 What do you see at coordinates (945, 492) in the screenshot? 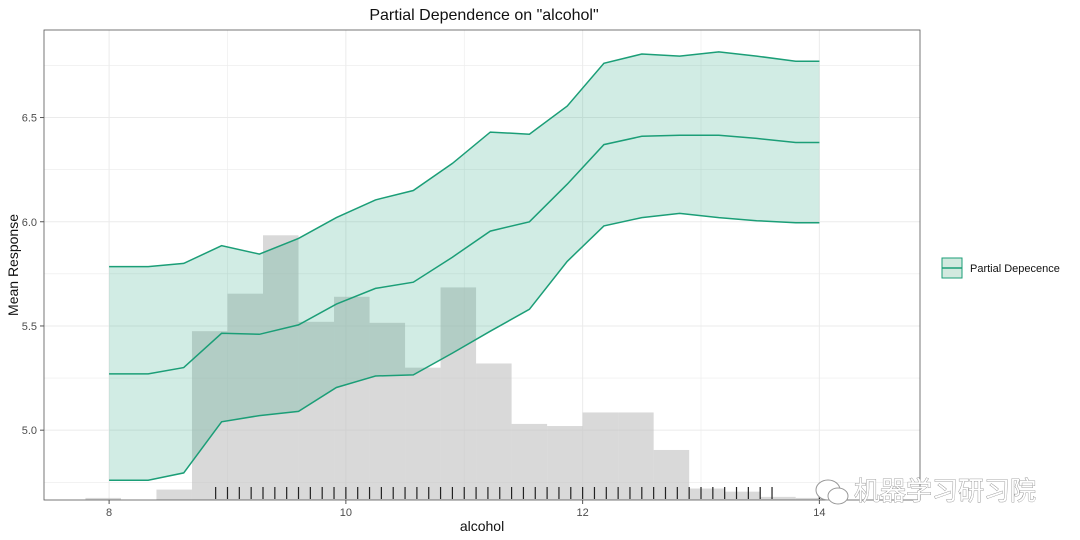
I see `watermark-text: 机器学习研习院` at bounding box center [945, 492].